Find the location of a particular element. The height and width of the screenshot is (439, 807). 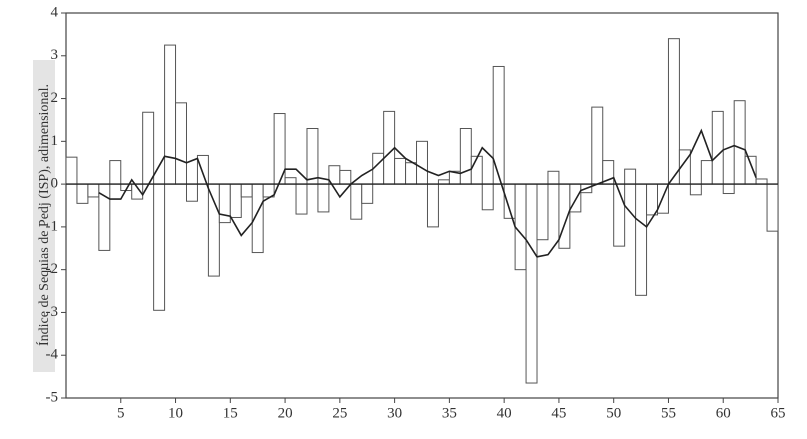

x-tick-label: 25 is located at coordinates (339, 413).